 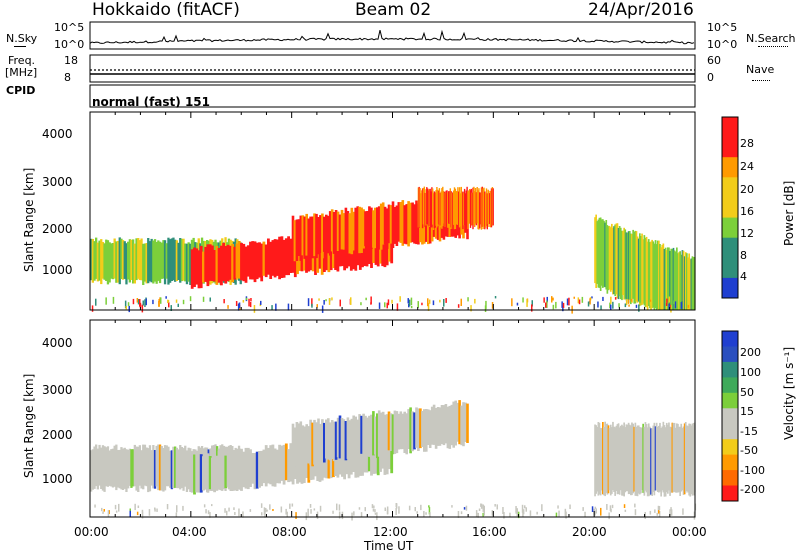 I want to click on velocity-colorbar-segment, so click(x=730, y=354).